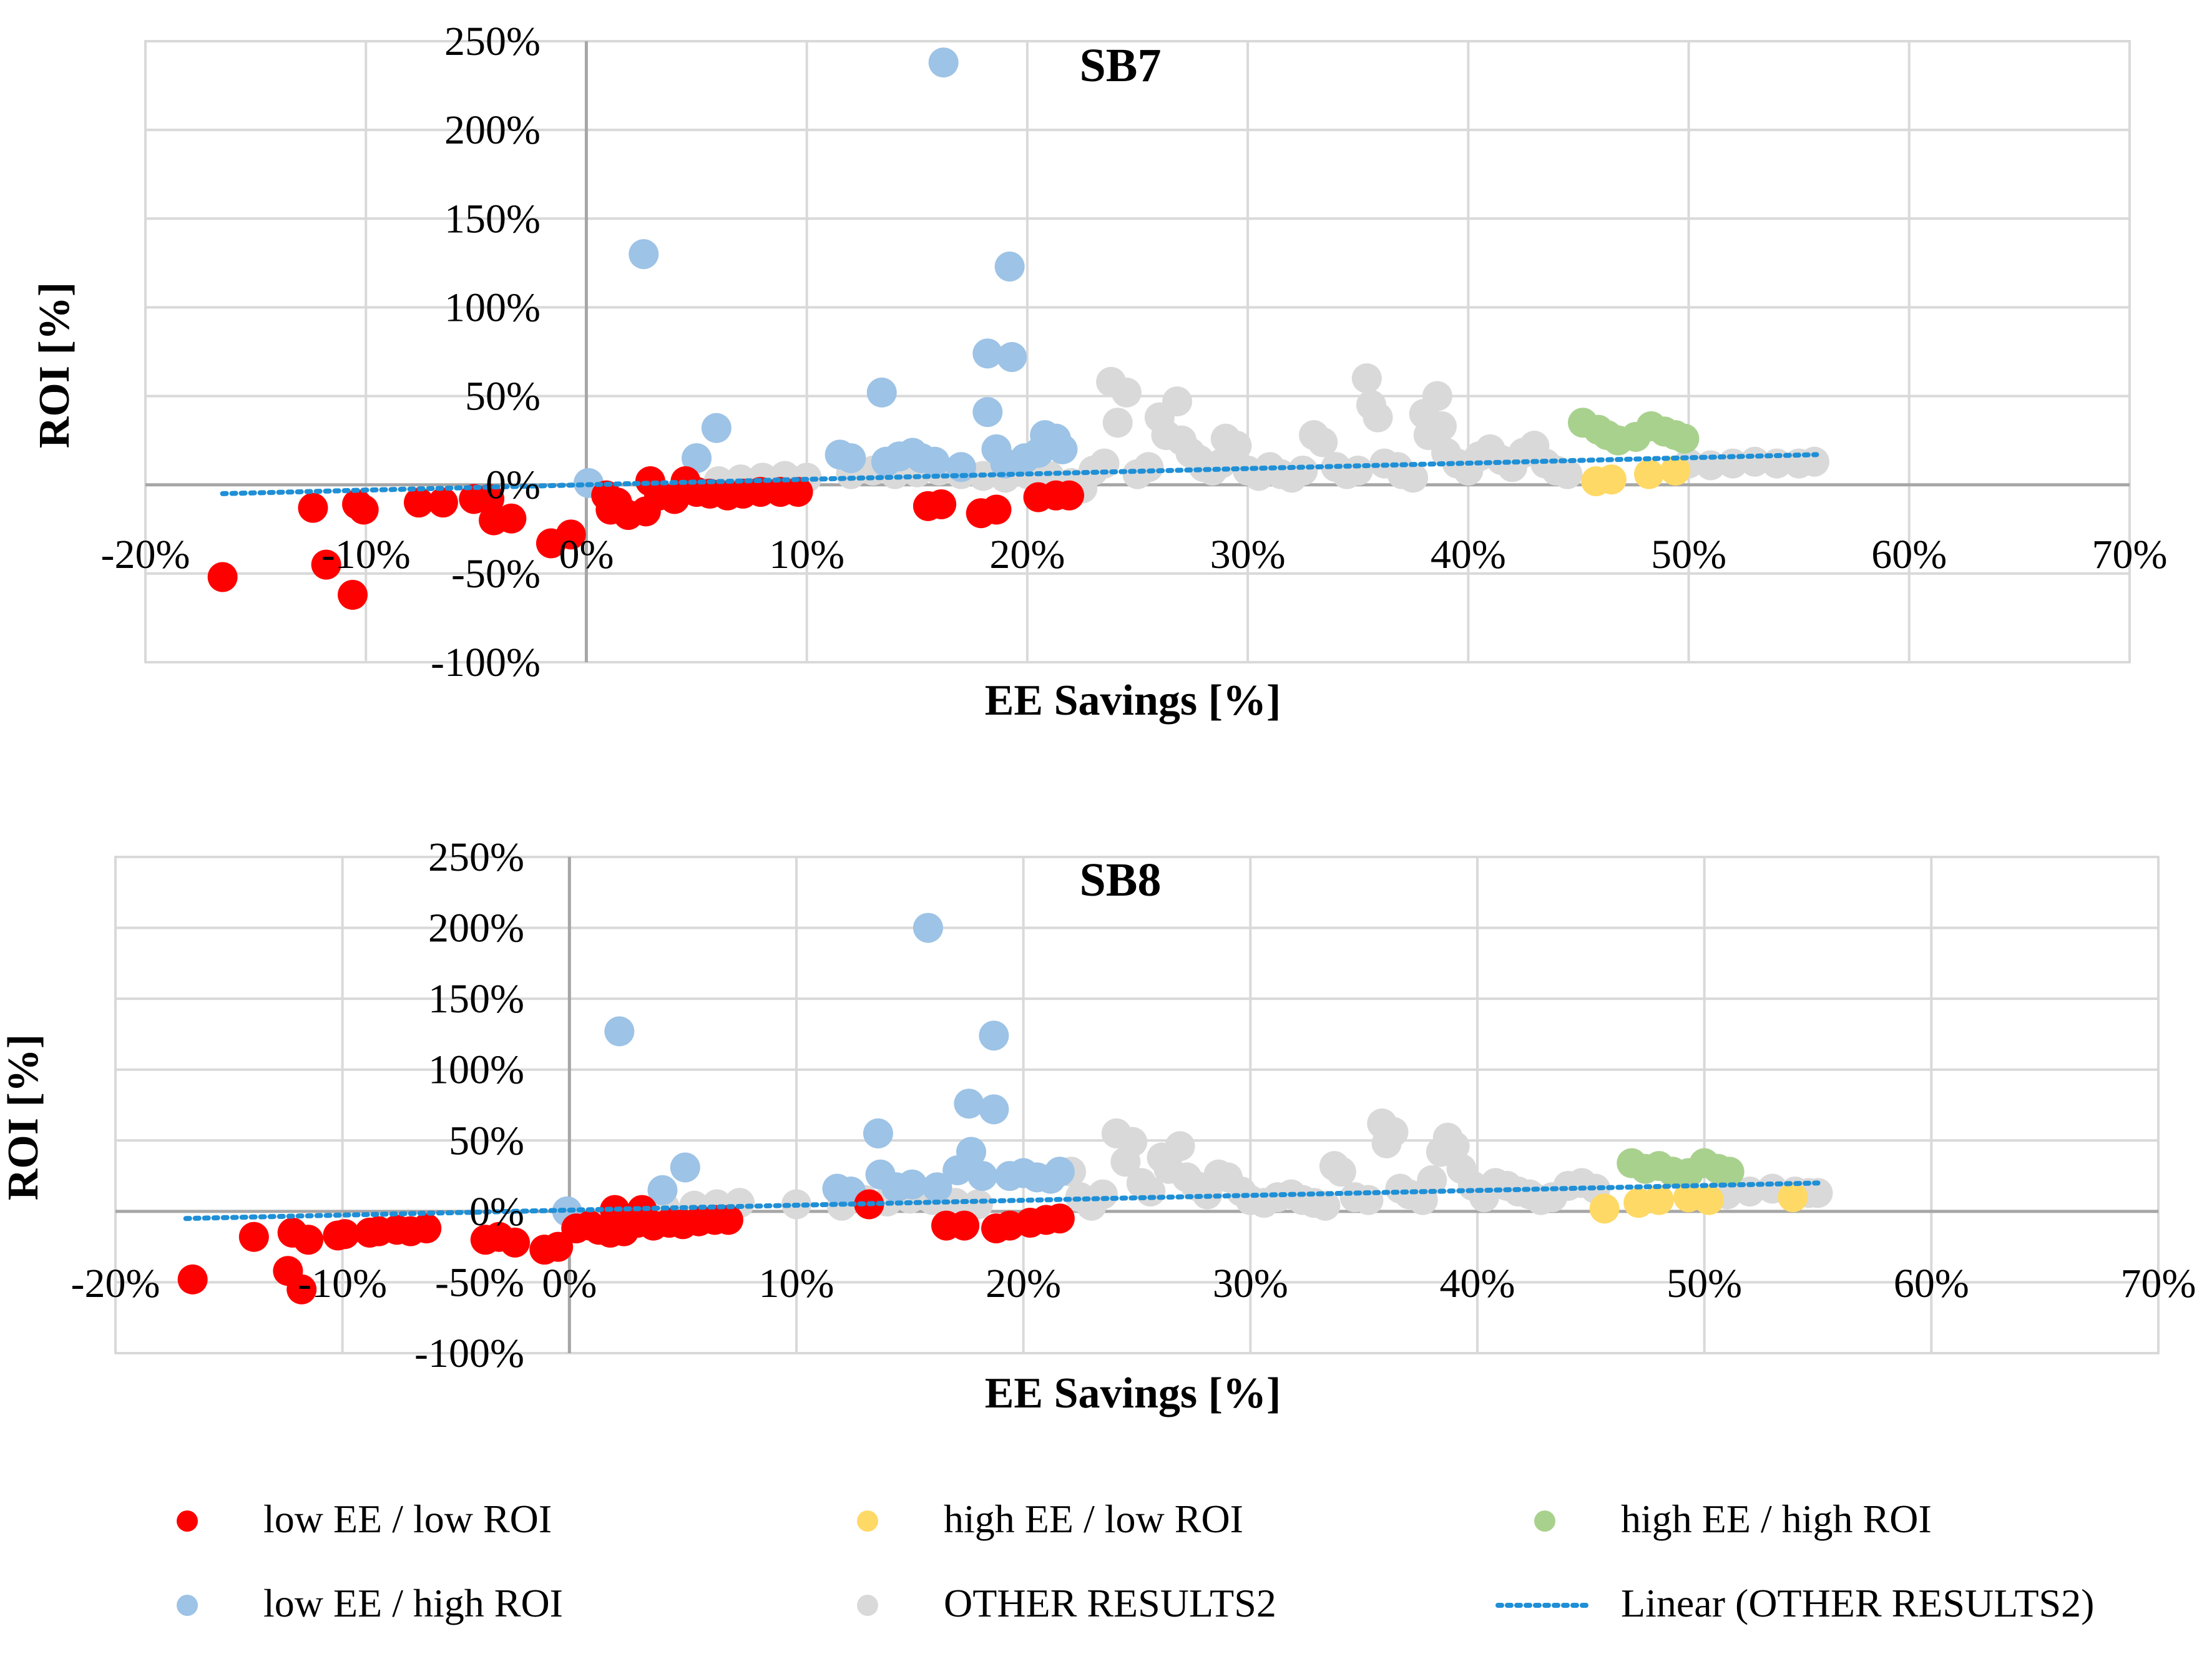 The image size is (2212, 1654). I want to click on y-tick-label: 50%, so click(503, 396).